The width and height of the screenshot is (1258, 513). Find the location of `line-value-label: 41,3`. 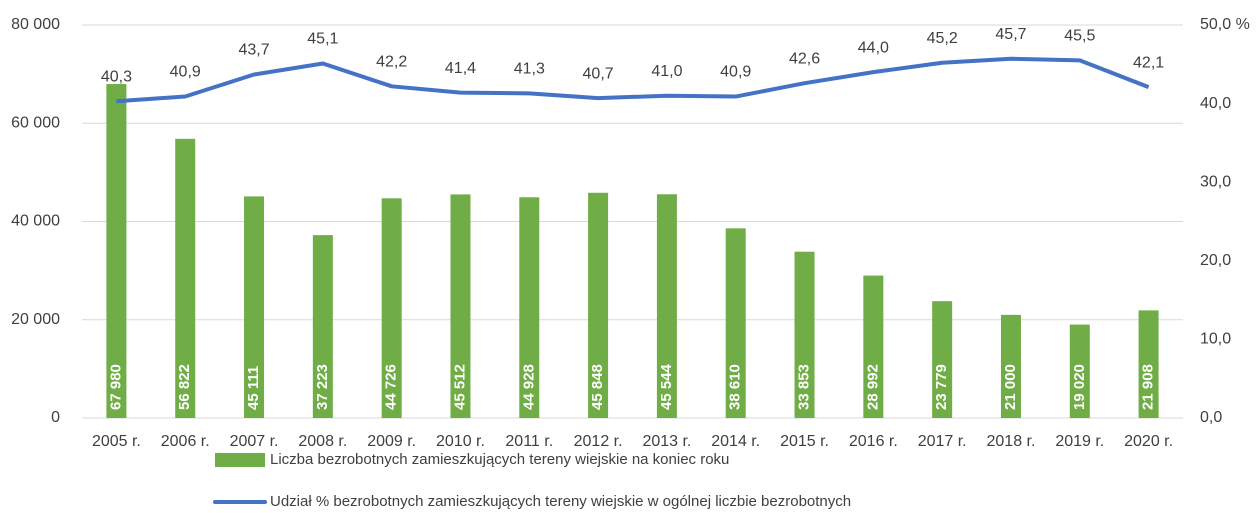

line-value-label: 41,3 is located at coordinates (529, 69).